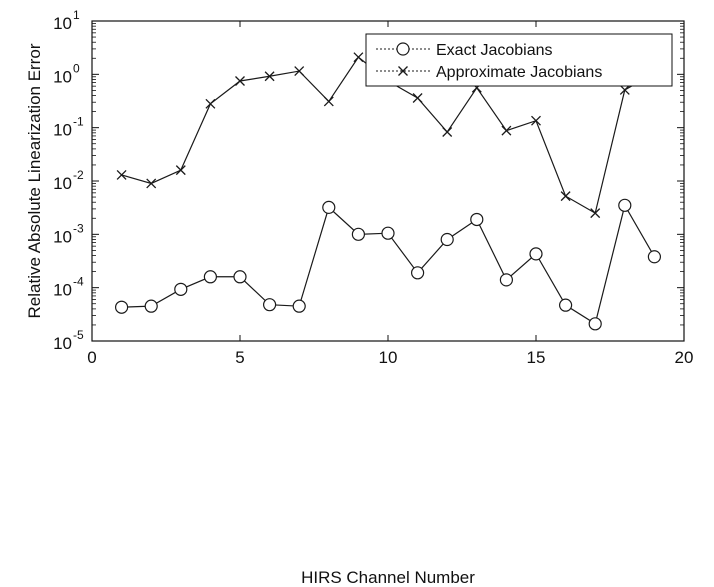  What do you see at coordinates (403, 71) in the screenshot?
I see `legend-marker-x` at bounding box center [403, 71].